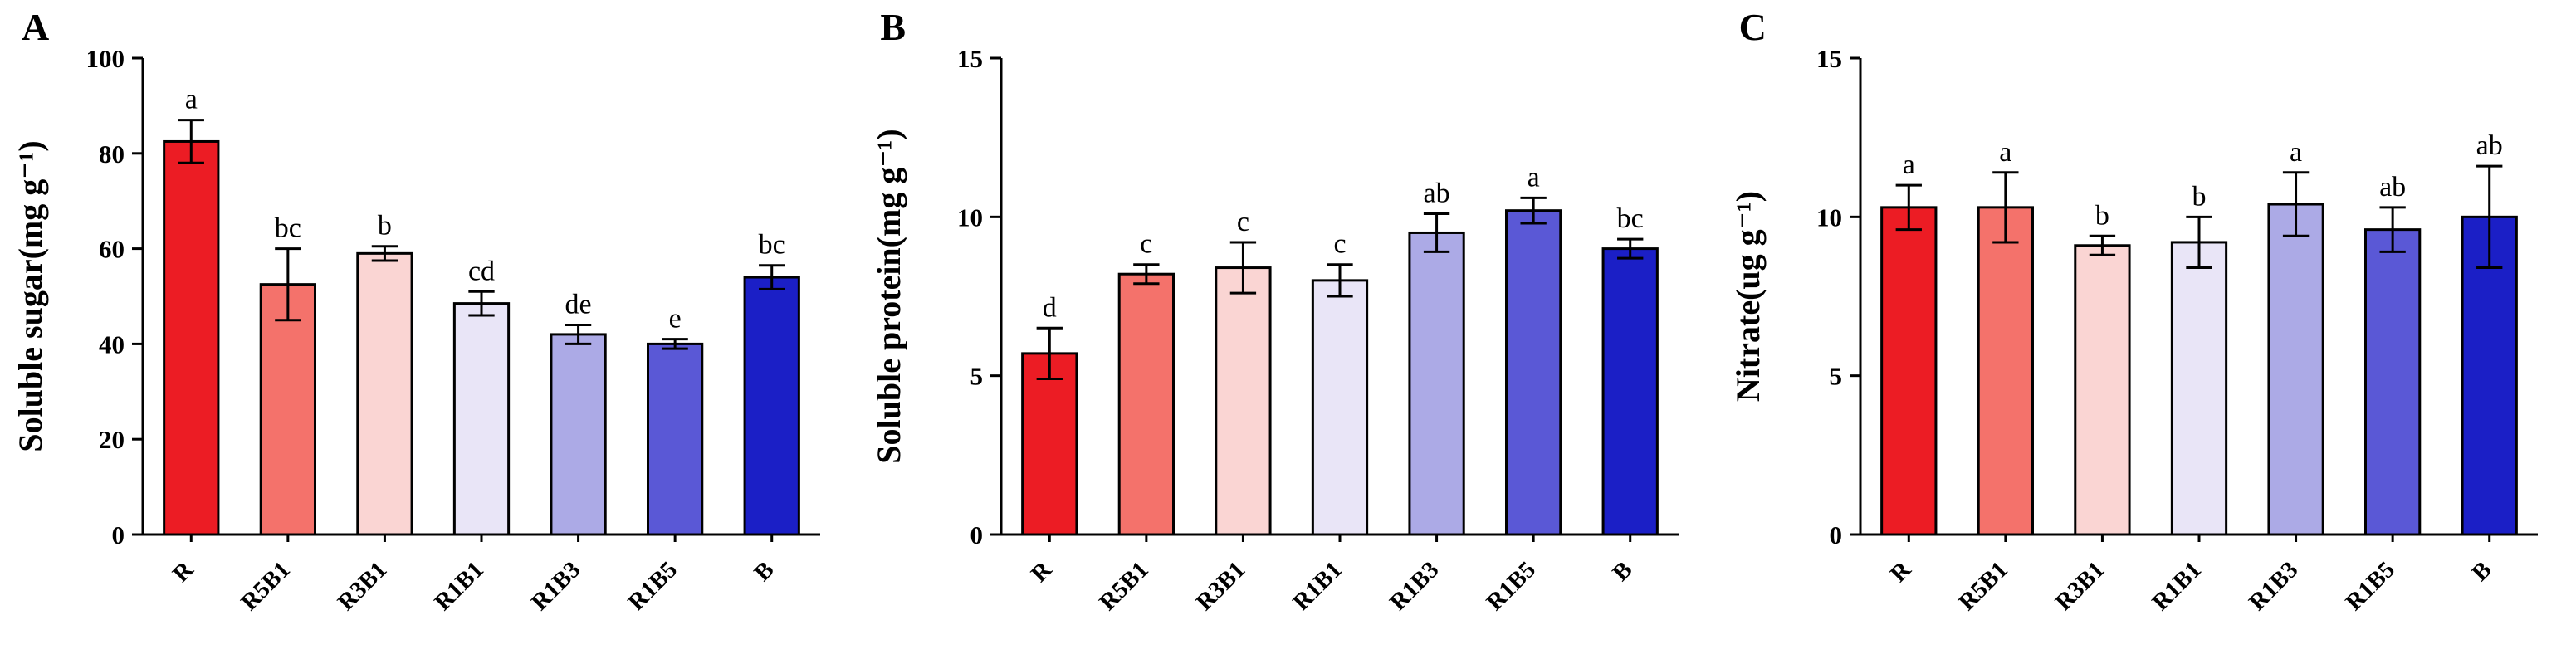  Describe the element at coordinates (1748, 296) in the screenshot. I see `svg-text: Nitrate(ug g⁻¹)` at that location.